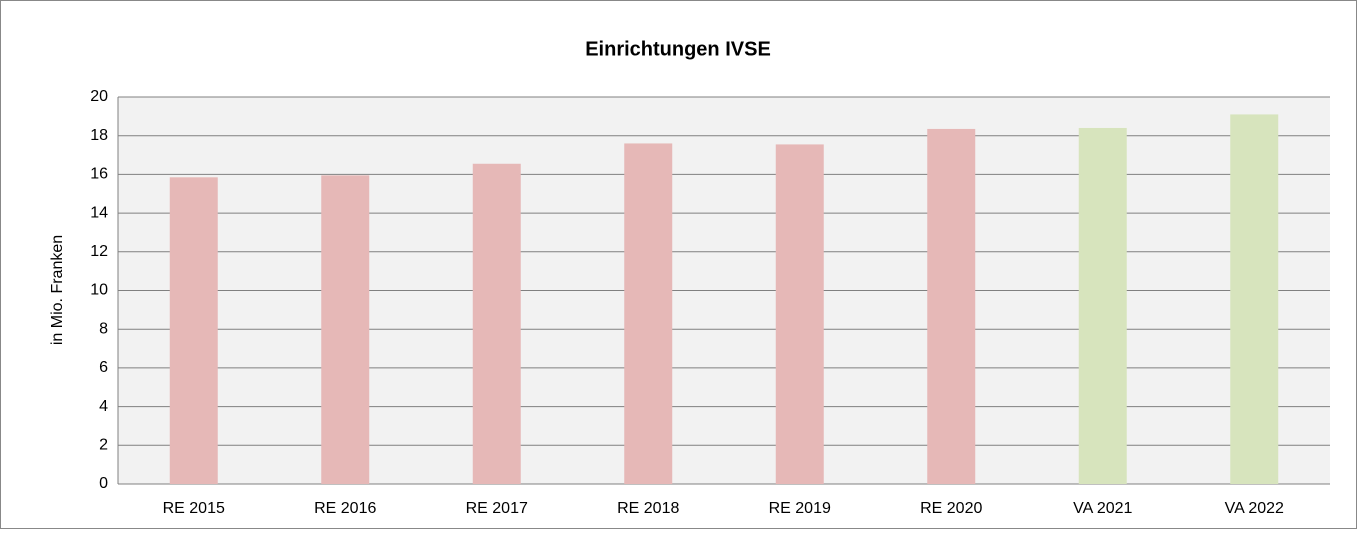 Image resolution: width=1357 pixels, height=534 pixels. I want to click on x-tick-label: RE 2015, so click(194, 508).